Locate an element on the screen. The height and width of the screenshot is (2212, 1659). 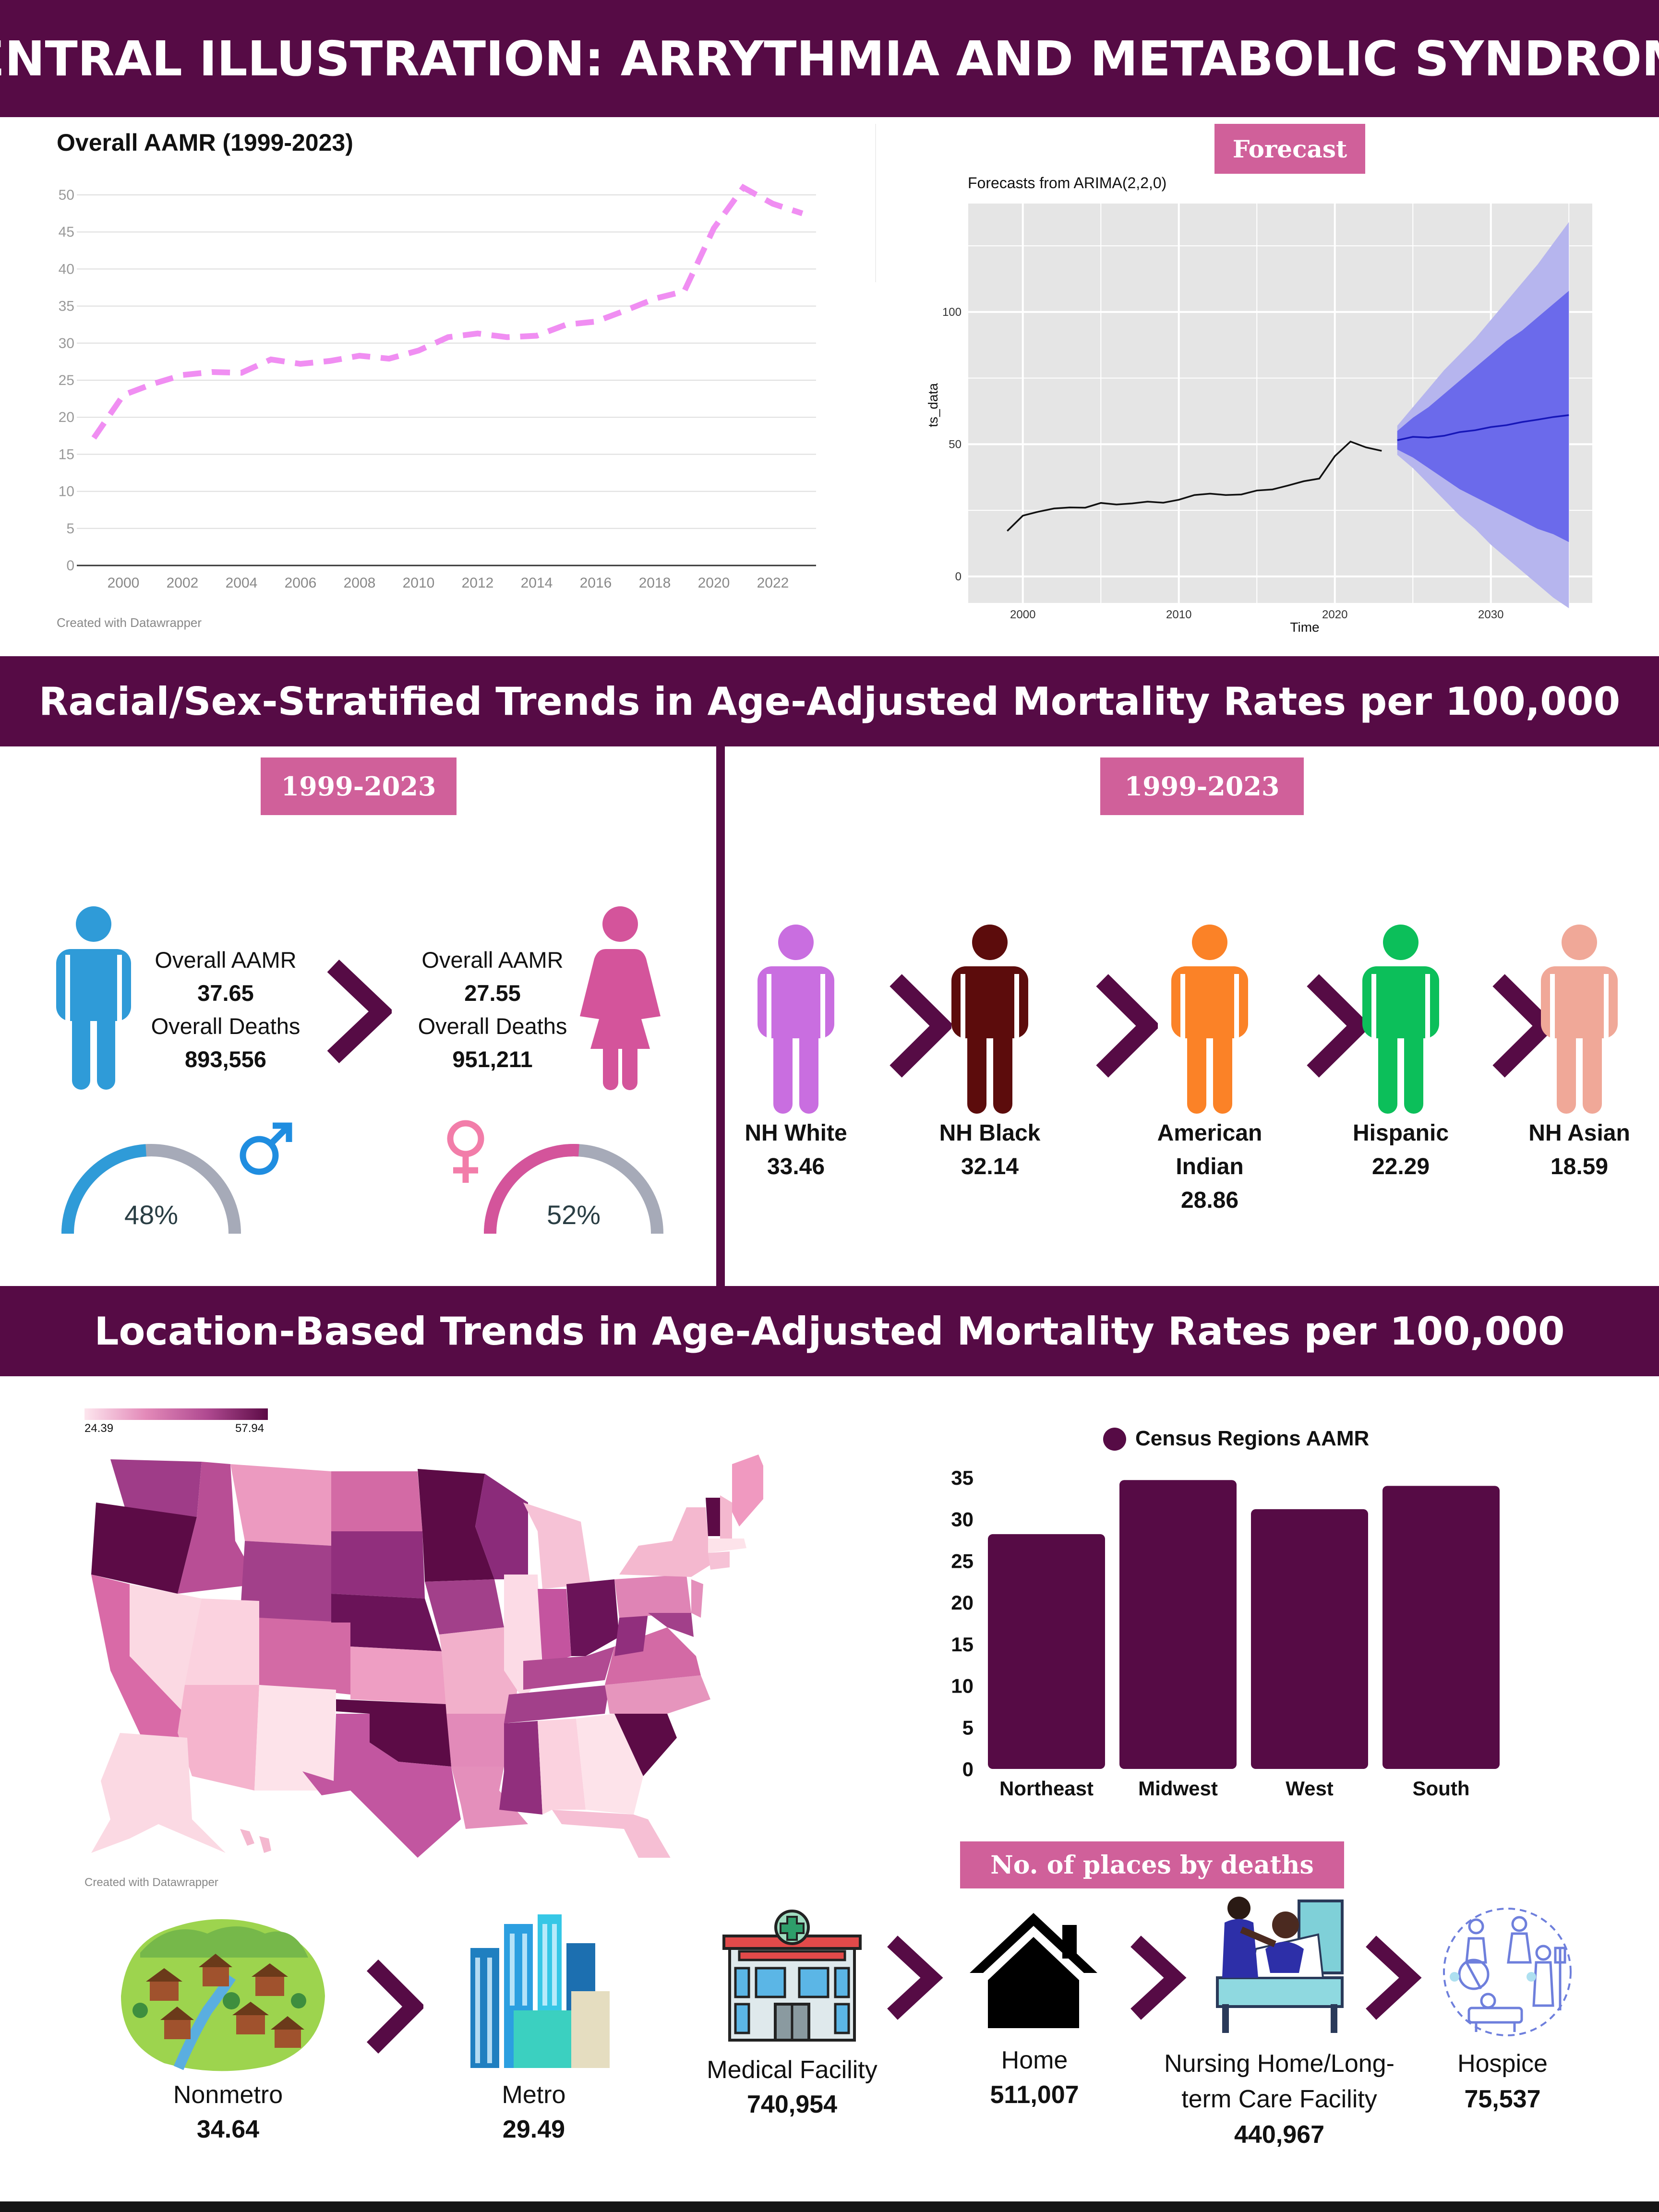
male-deaths-value: 893,556 is located at coordinates (226, 1059).